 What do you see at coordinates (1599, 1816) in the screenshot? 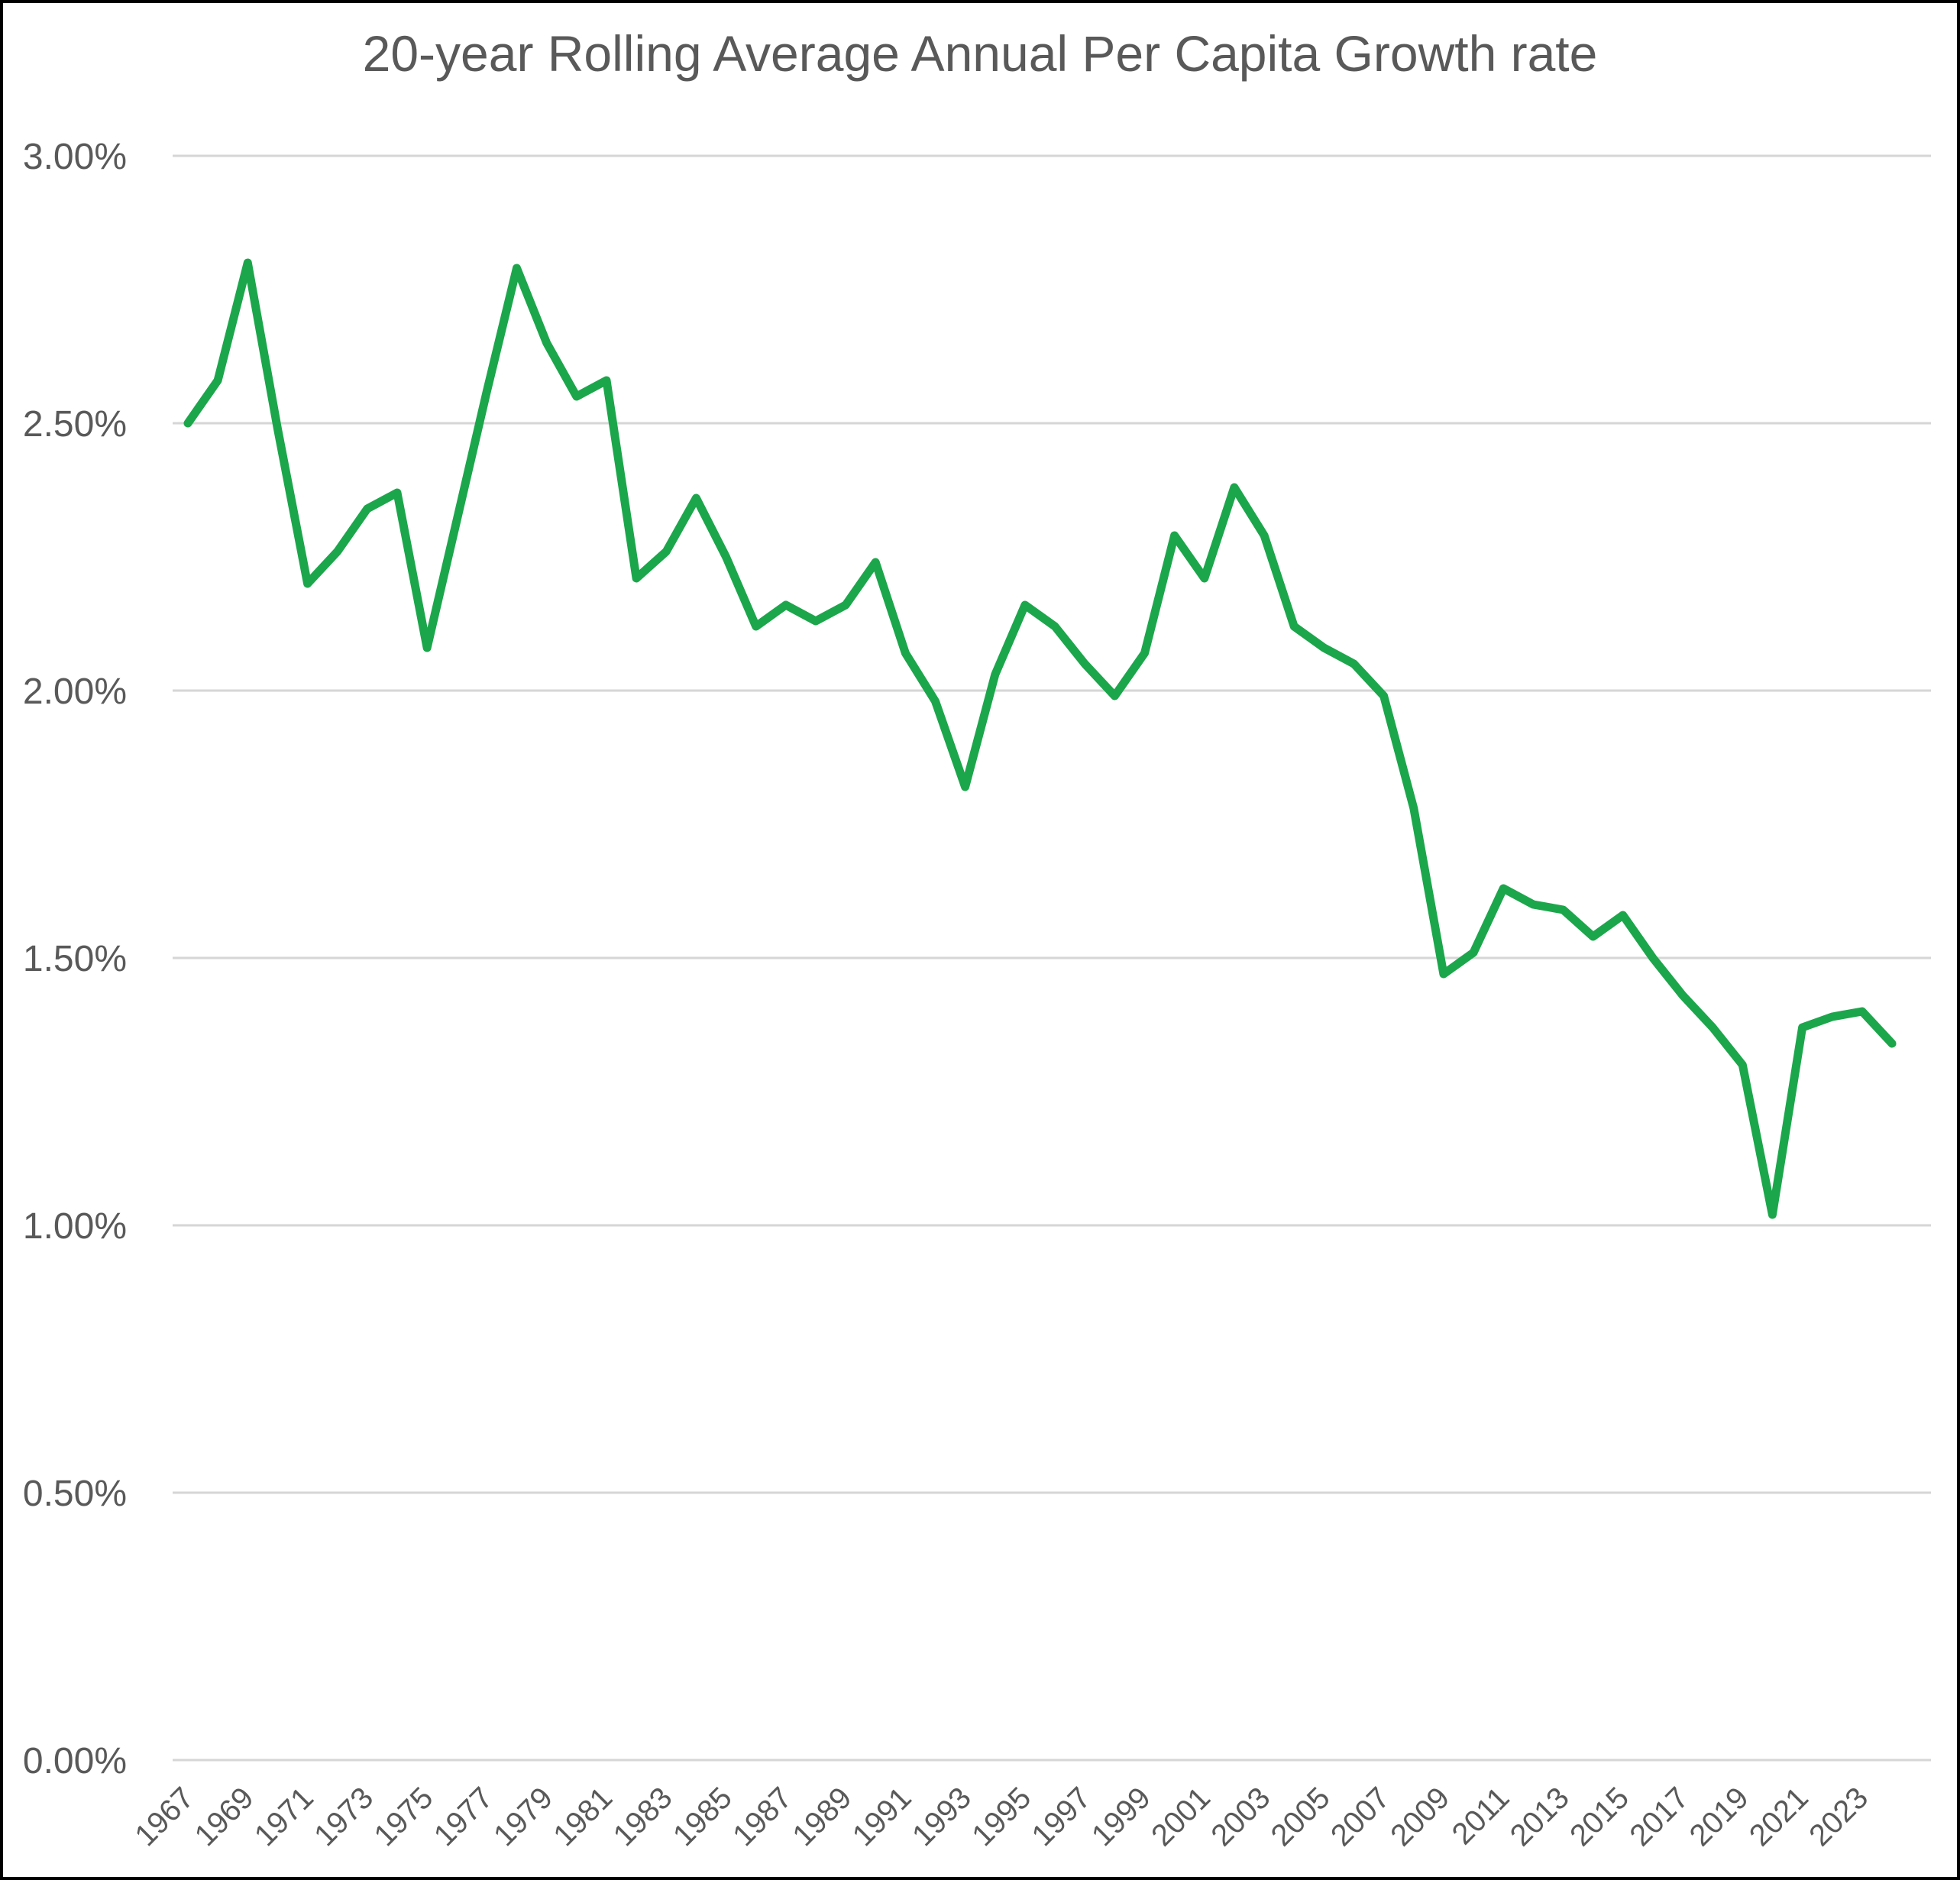
I see `x-axis-tick-label: 2015` at bounding box center [1599, 1816].